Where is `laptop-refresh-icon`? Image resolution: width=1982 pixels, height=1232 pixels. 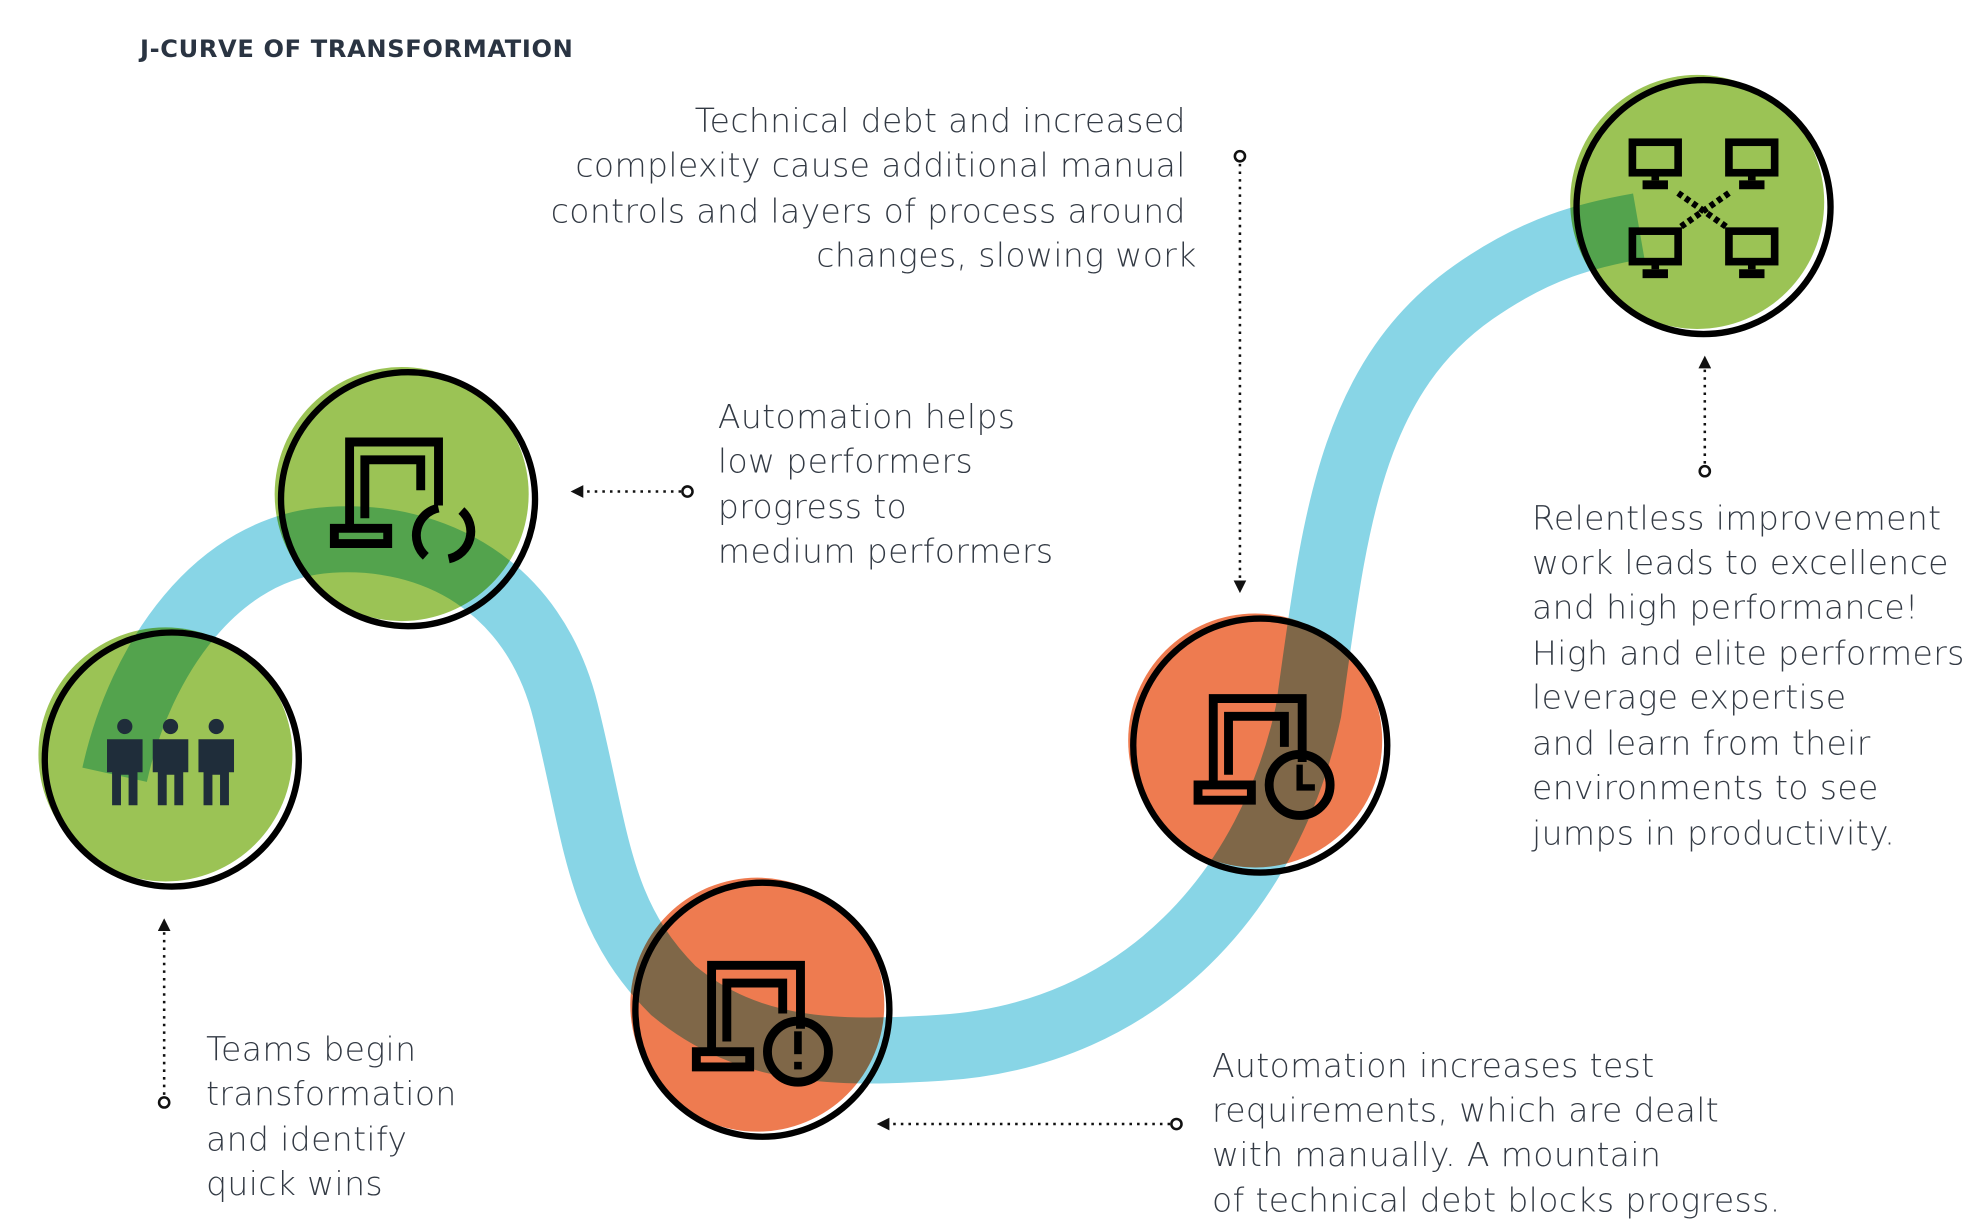
laptop-refresh-icon is located at coordinates (405, 503).